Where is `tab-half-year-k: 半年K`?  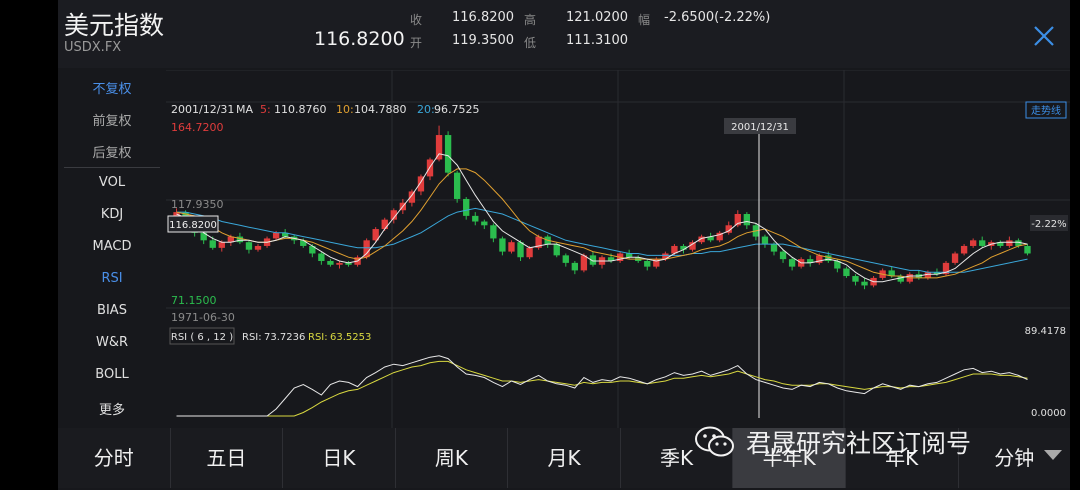
tab-half-year-k: 半年K is located at coordinates (789, 458).